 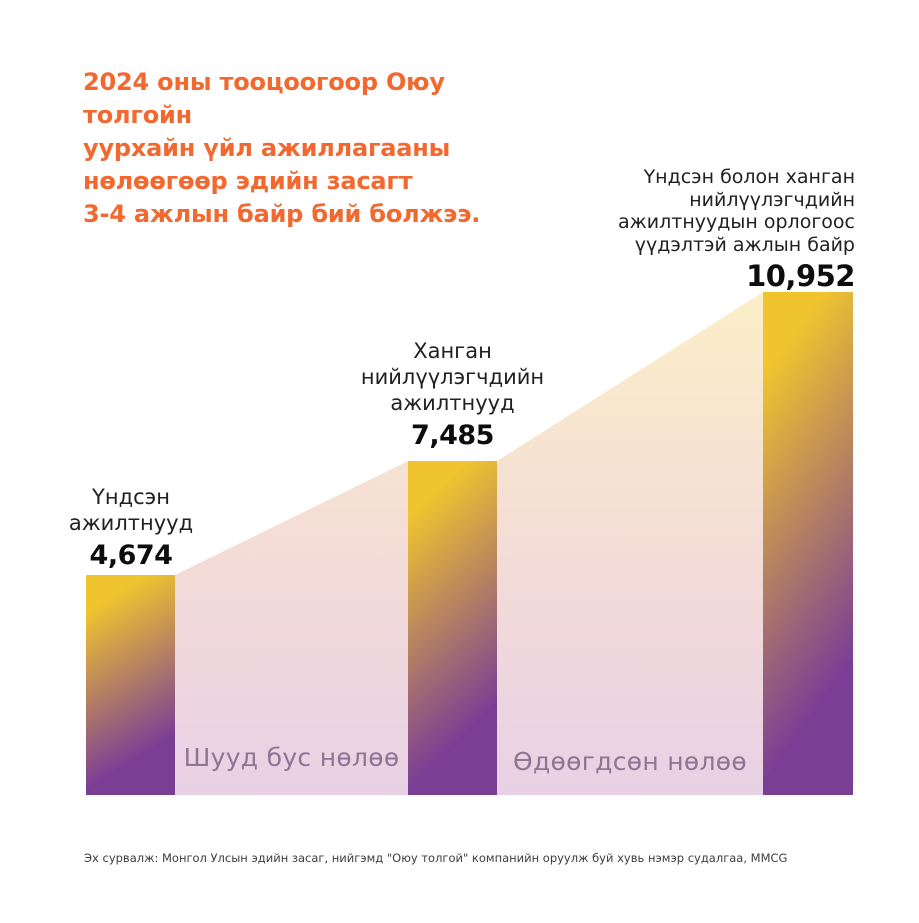 I want to click on connector-label-indirect-impact: Шууд бус нөлөө, so click(x=291, y=757).